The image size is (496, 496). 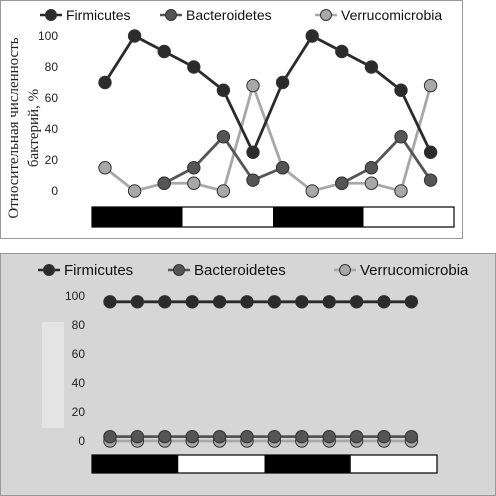 I want to click on y-axis-title-line2: бактерий, %, so click(x=34, y=128).